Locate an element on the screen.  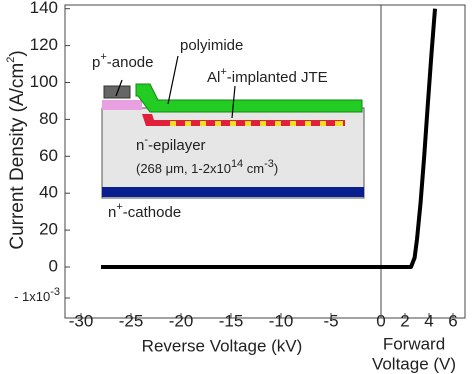
jte-rings is located at coordinates (256, 123).